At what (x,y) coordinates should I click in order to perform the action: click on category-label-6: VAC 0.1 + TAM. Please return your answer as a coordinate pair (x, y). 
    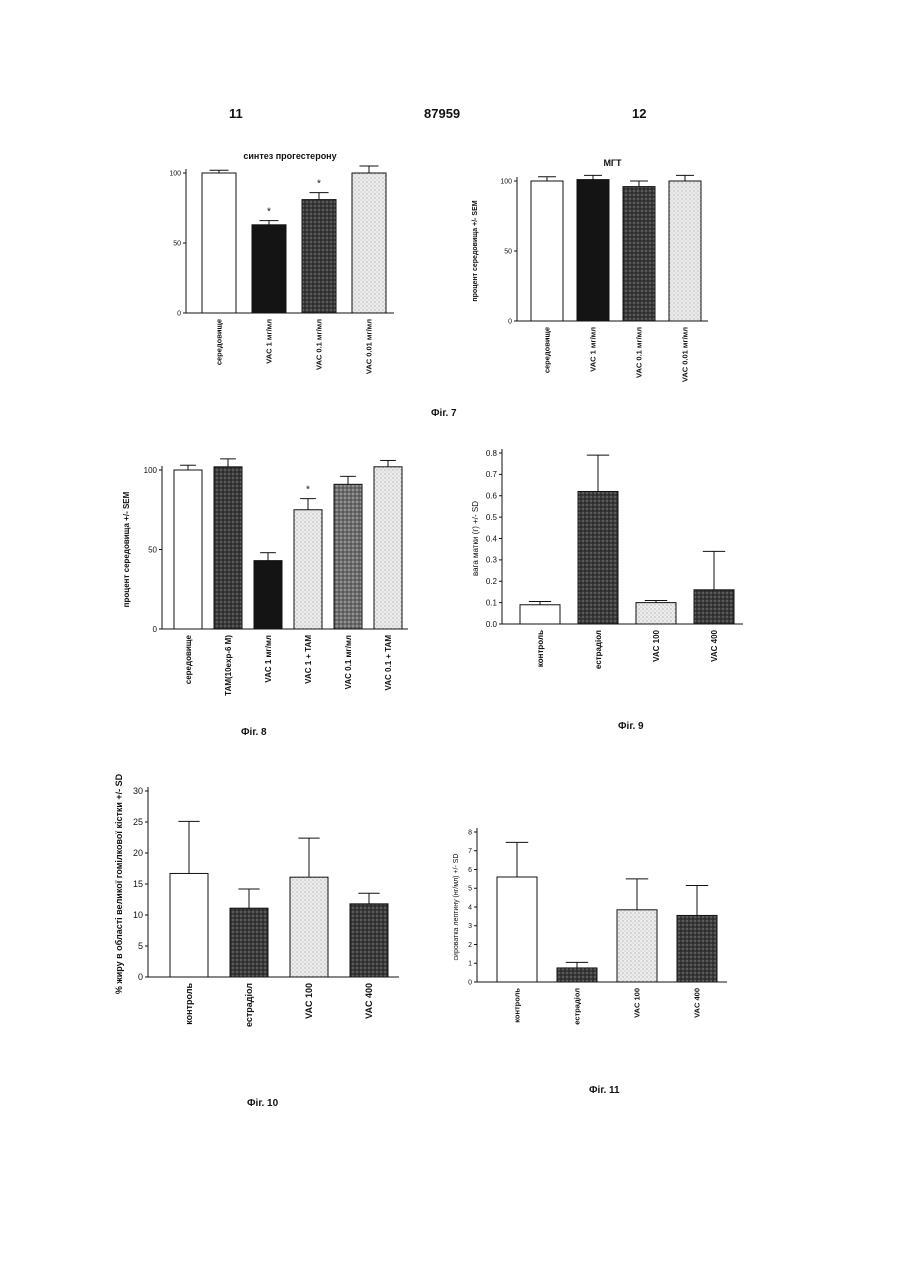
    Looking at the image, I should click on (388, 663).